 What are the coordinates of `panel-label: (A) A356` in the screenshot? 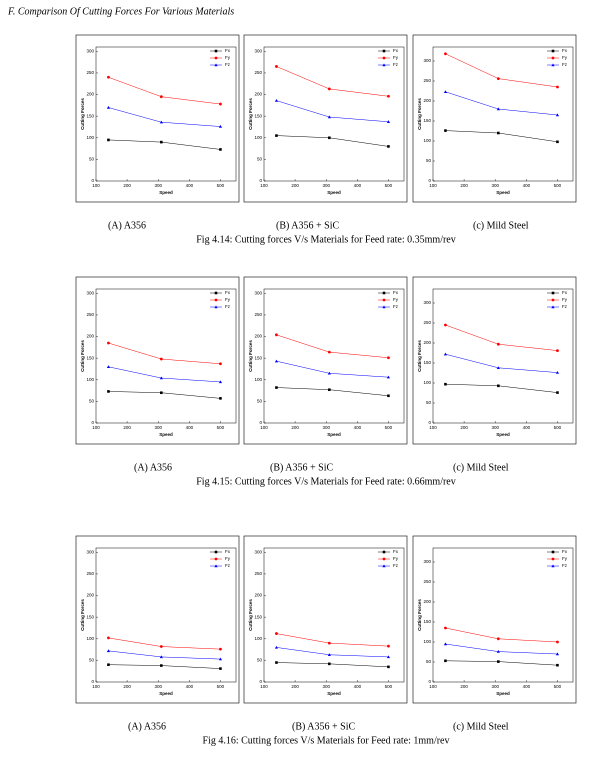 It's located at (153, 467).